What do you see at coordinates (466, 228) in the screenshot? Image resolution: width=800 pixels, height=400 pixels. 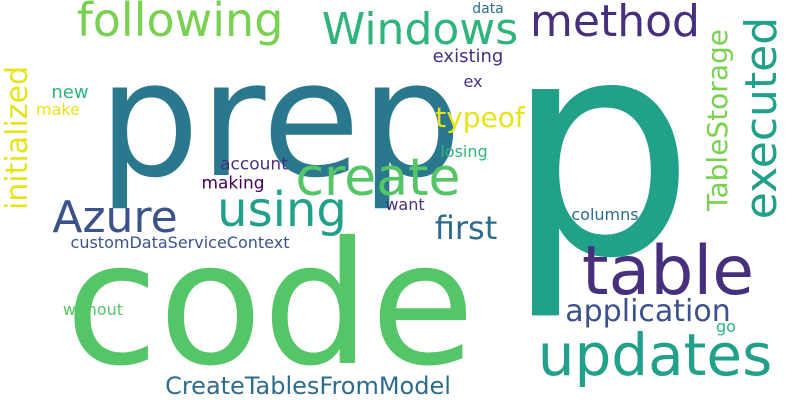 I see `word-first: first` at bounding box center [466, 228].